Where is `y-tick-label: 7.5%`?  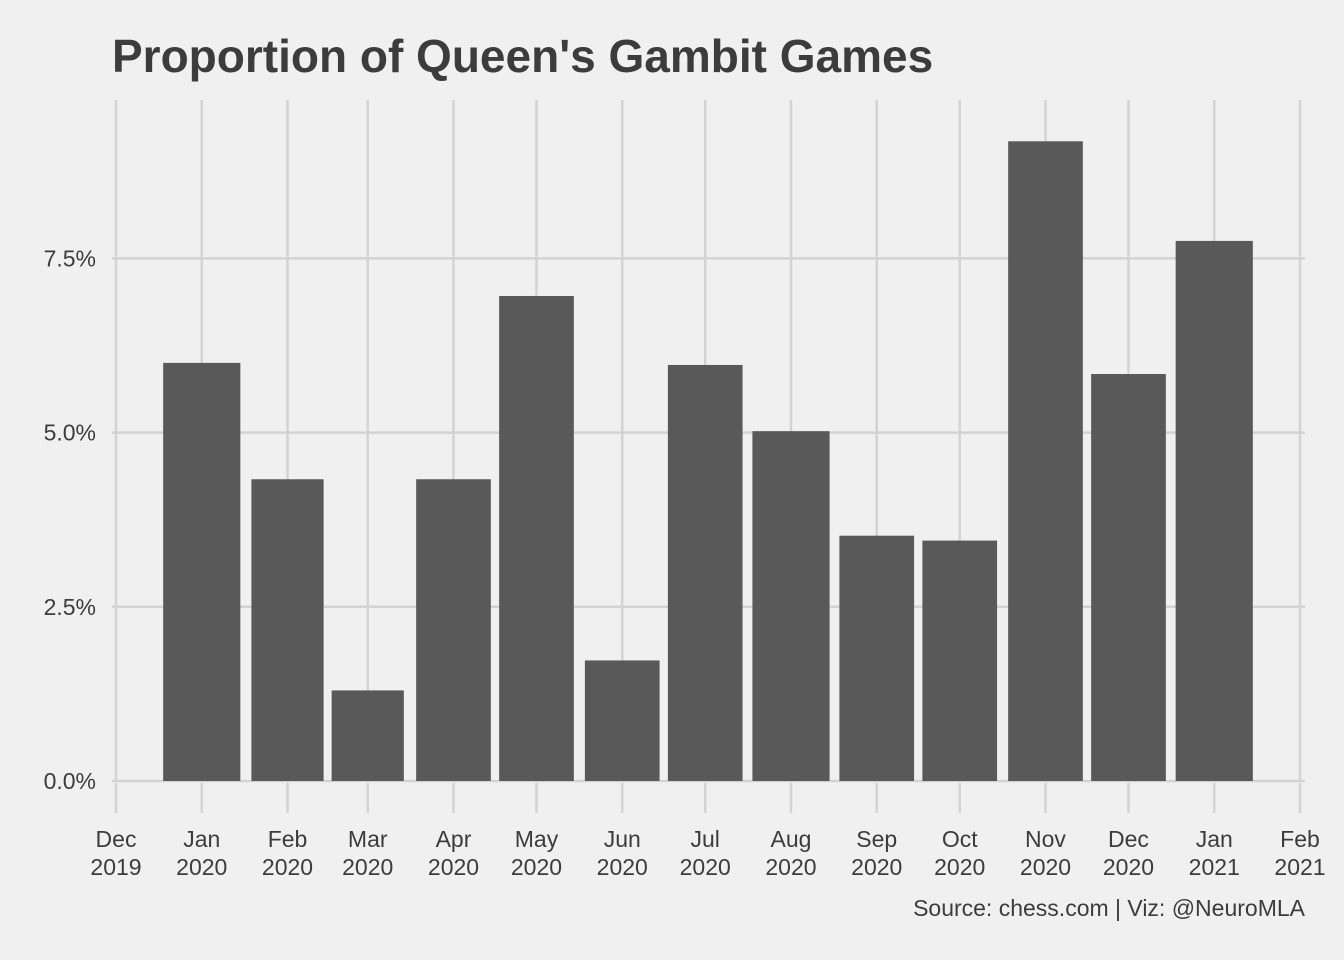
y-tick-label: 7.5% is located at coordinates (70, 258).